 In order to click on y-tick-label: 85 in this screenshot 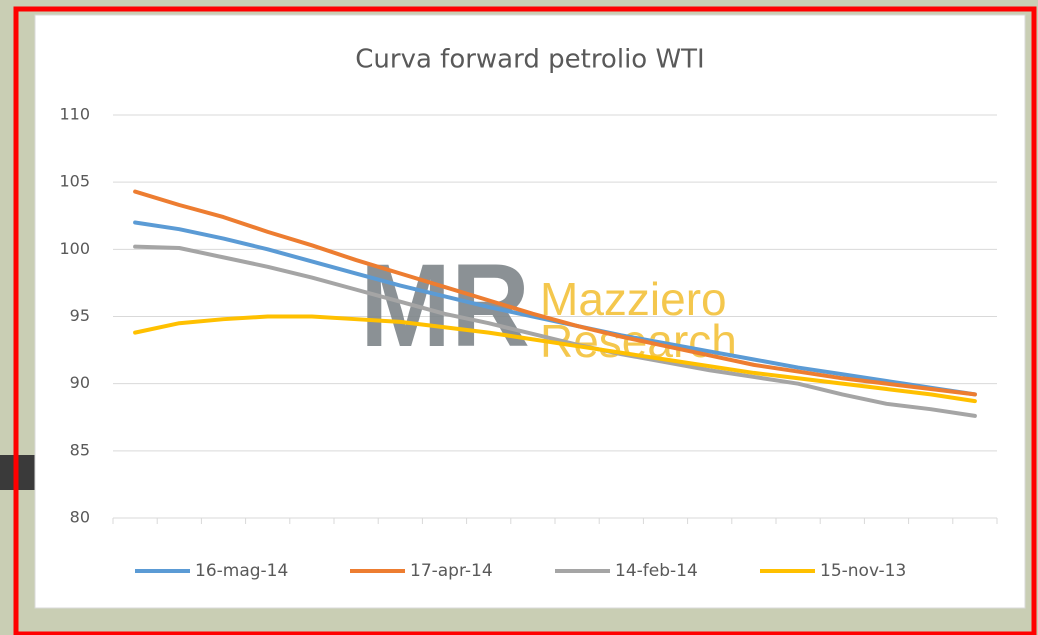, I will do `click(80, 449)`.